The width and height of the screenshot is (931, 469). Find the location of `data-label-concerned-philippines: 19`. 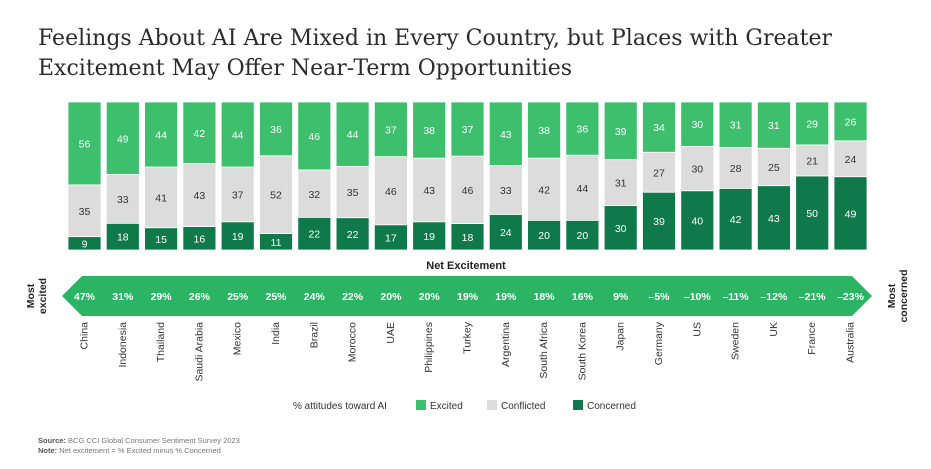

data-label-concerned-philippines: 19 is located at coordinates (429, 237).